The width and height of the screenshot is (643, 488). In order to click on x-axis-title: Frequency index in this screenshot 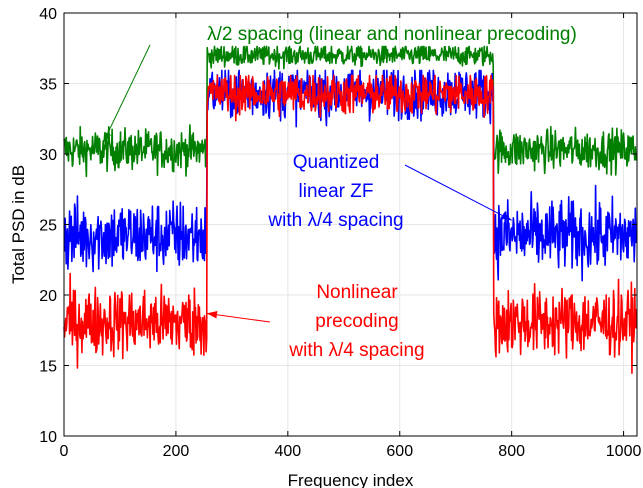, I will do `click(351, 479)`.